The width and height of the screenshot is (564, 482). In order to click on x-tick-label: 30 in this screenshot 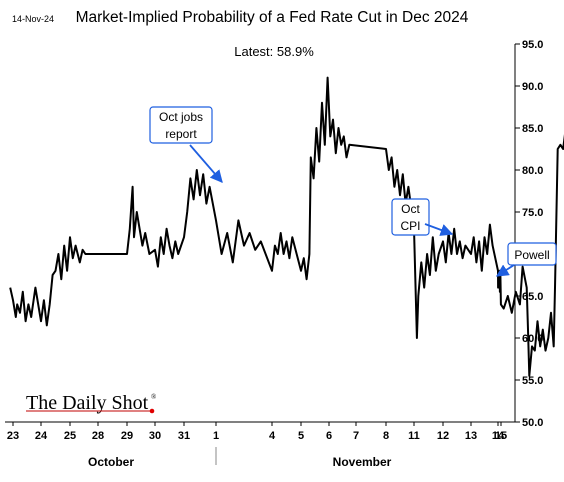, I will do `click(155, 436)`.